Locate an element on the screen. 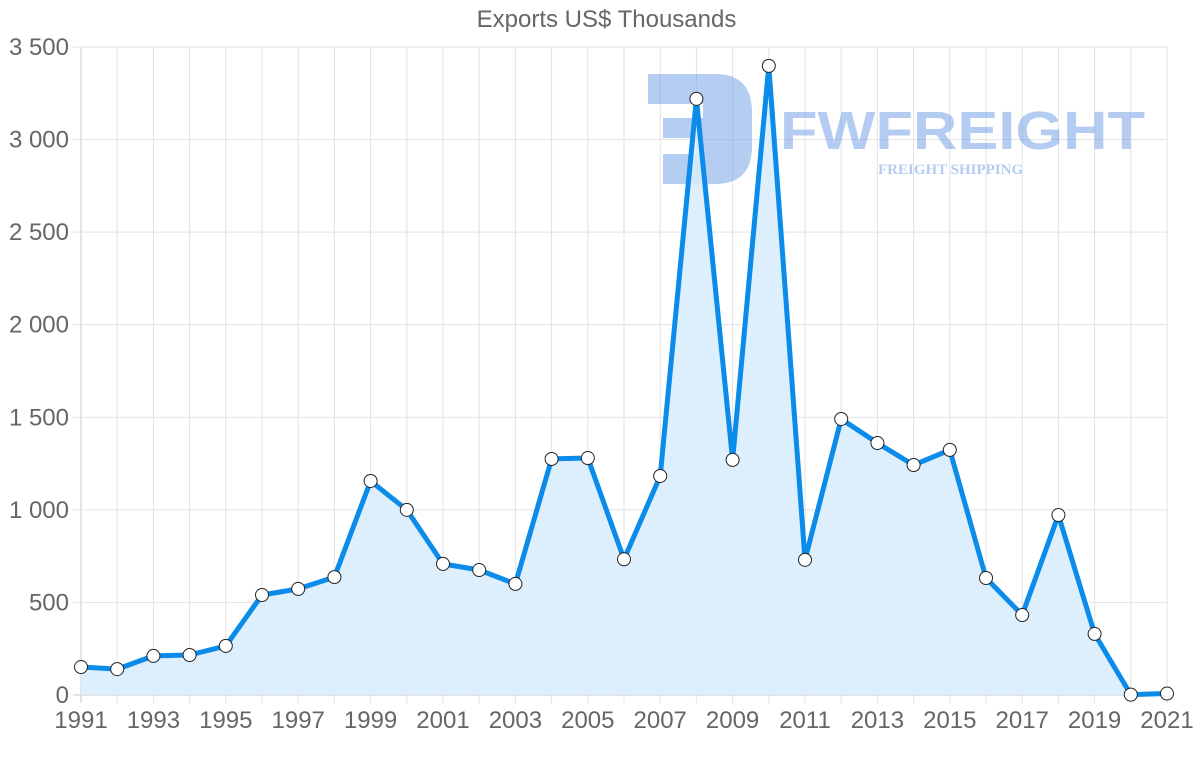 This screenshot has width=1200, height=763. data-point-2007 is located at coordinates (660, 475).